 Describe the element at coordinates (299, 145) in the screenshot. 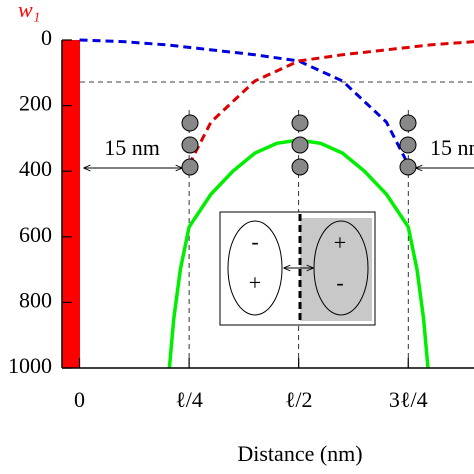

I see `molecules` at that location.